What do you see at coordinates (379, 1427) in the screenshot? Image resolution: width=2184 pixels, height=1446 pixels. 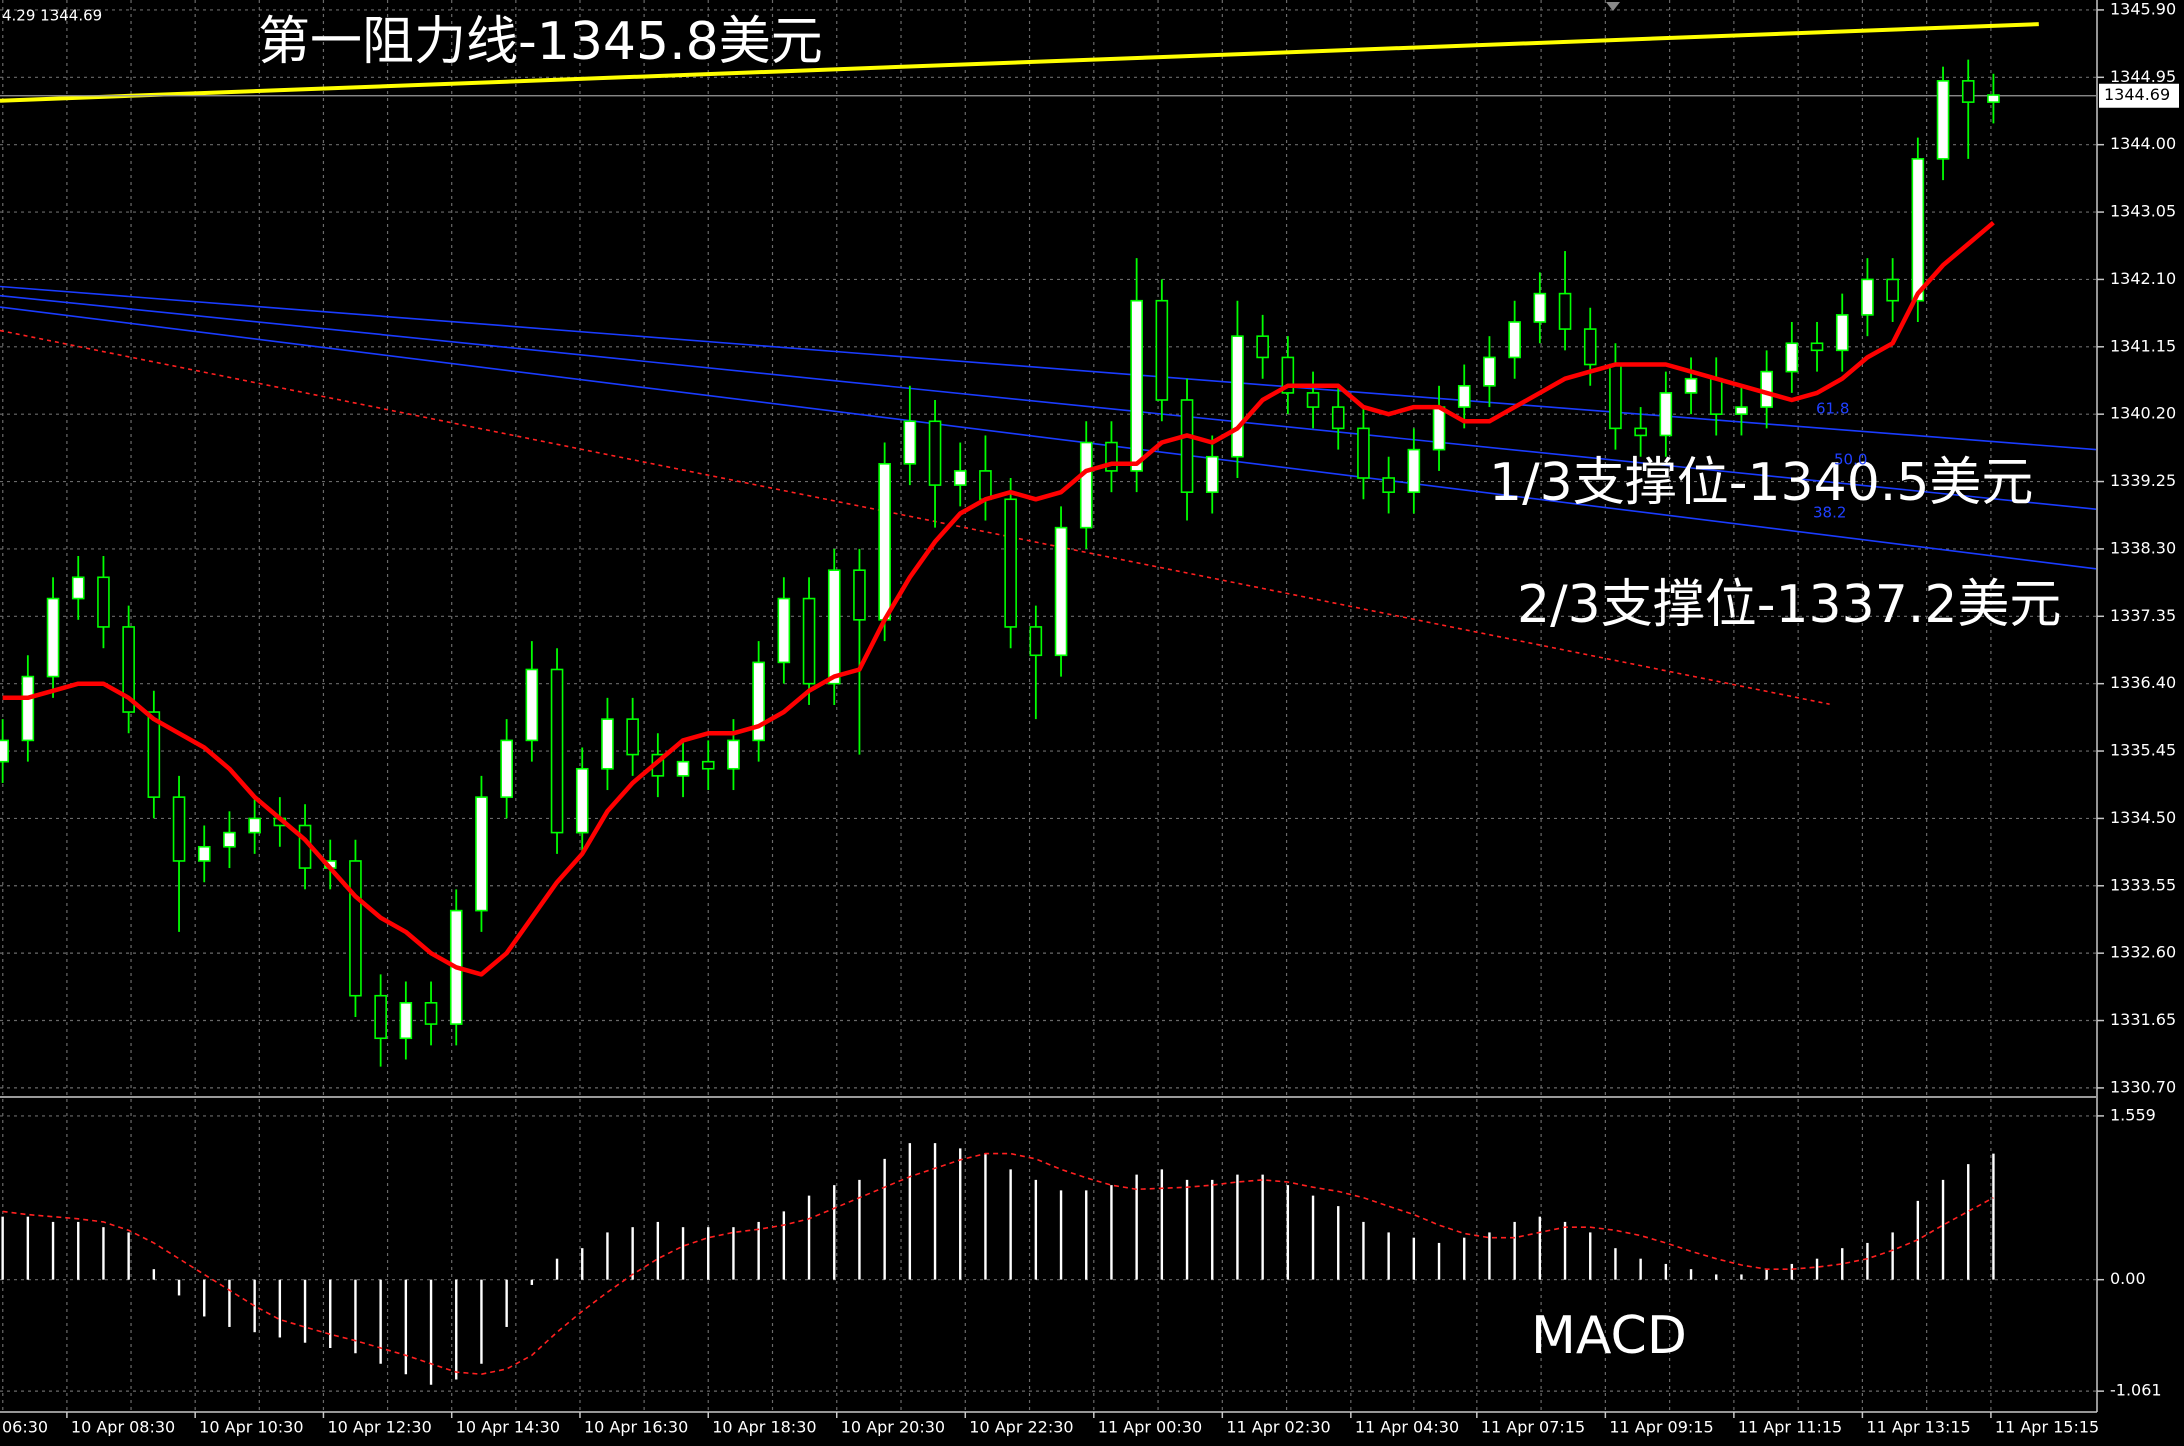 I see `x-tick-label: 10 Apr 12:30` at bounding box center [379, 1427].